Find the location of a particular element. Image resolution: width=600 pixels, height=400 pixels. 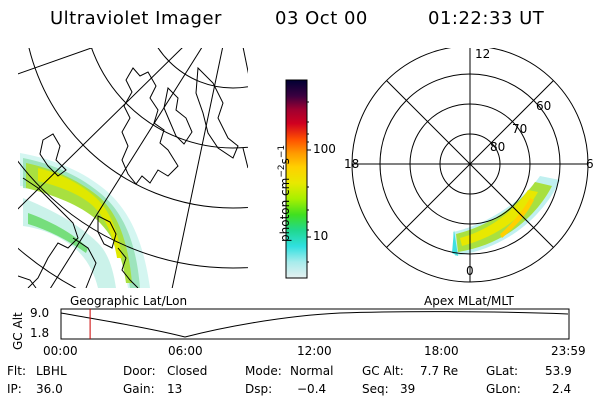

colorbar-gradient is located at coordinates (296, 179).